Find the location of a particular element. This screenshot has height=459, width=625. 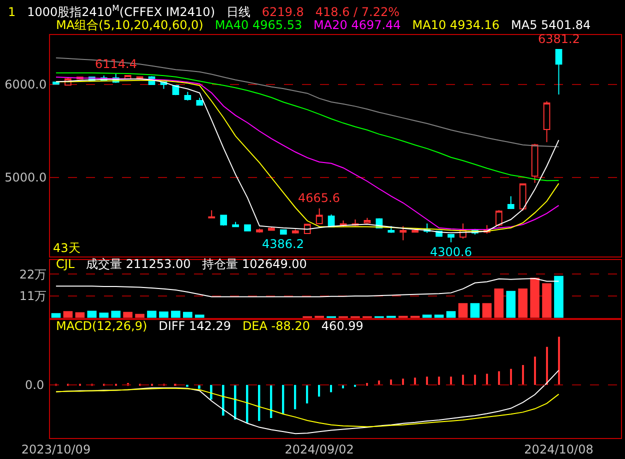

chart-subtitle: MA组合(5,10,20,40,60,0) is located at coordinates (130, 25).